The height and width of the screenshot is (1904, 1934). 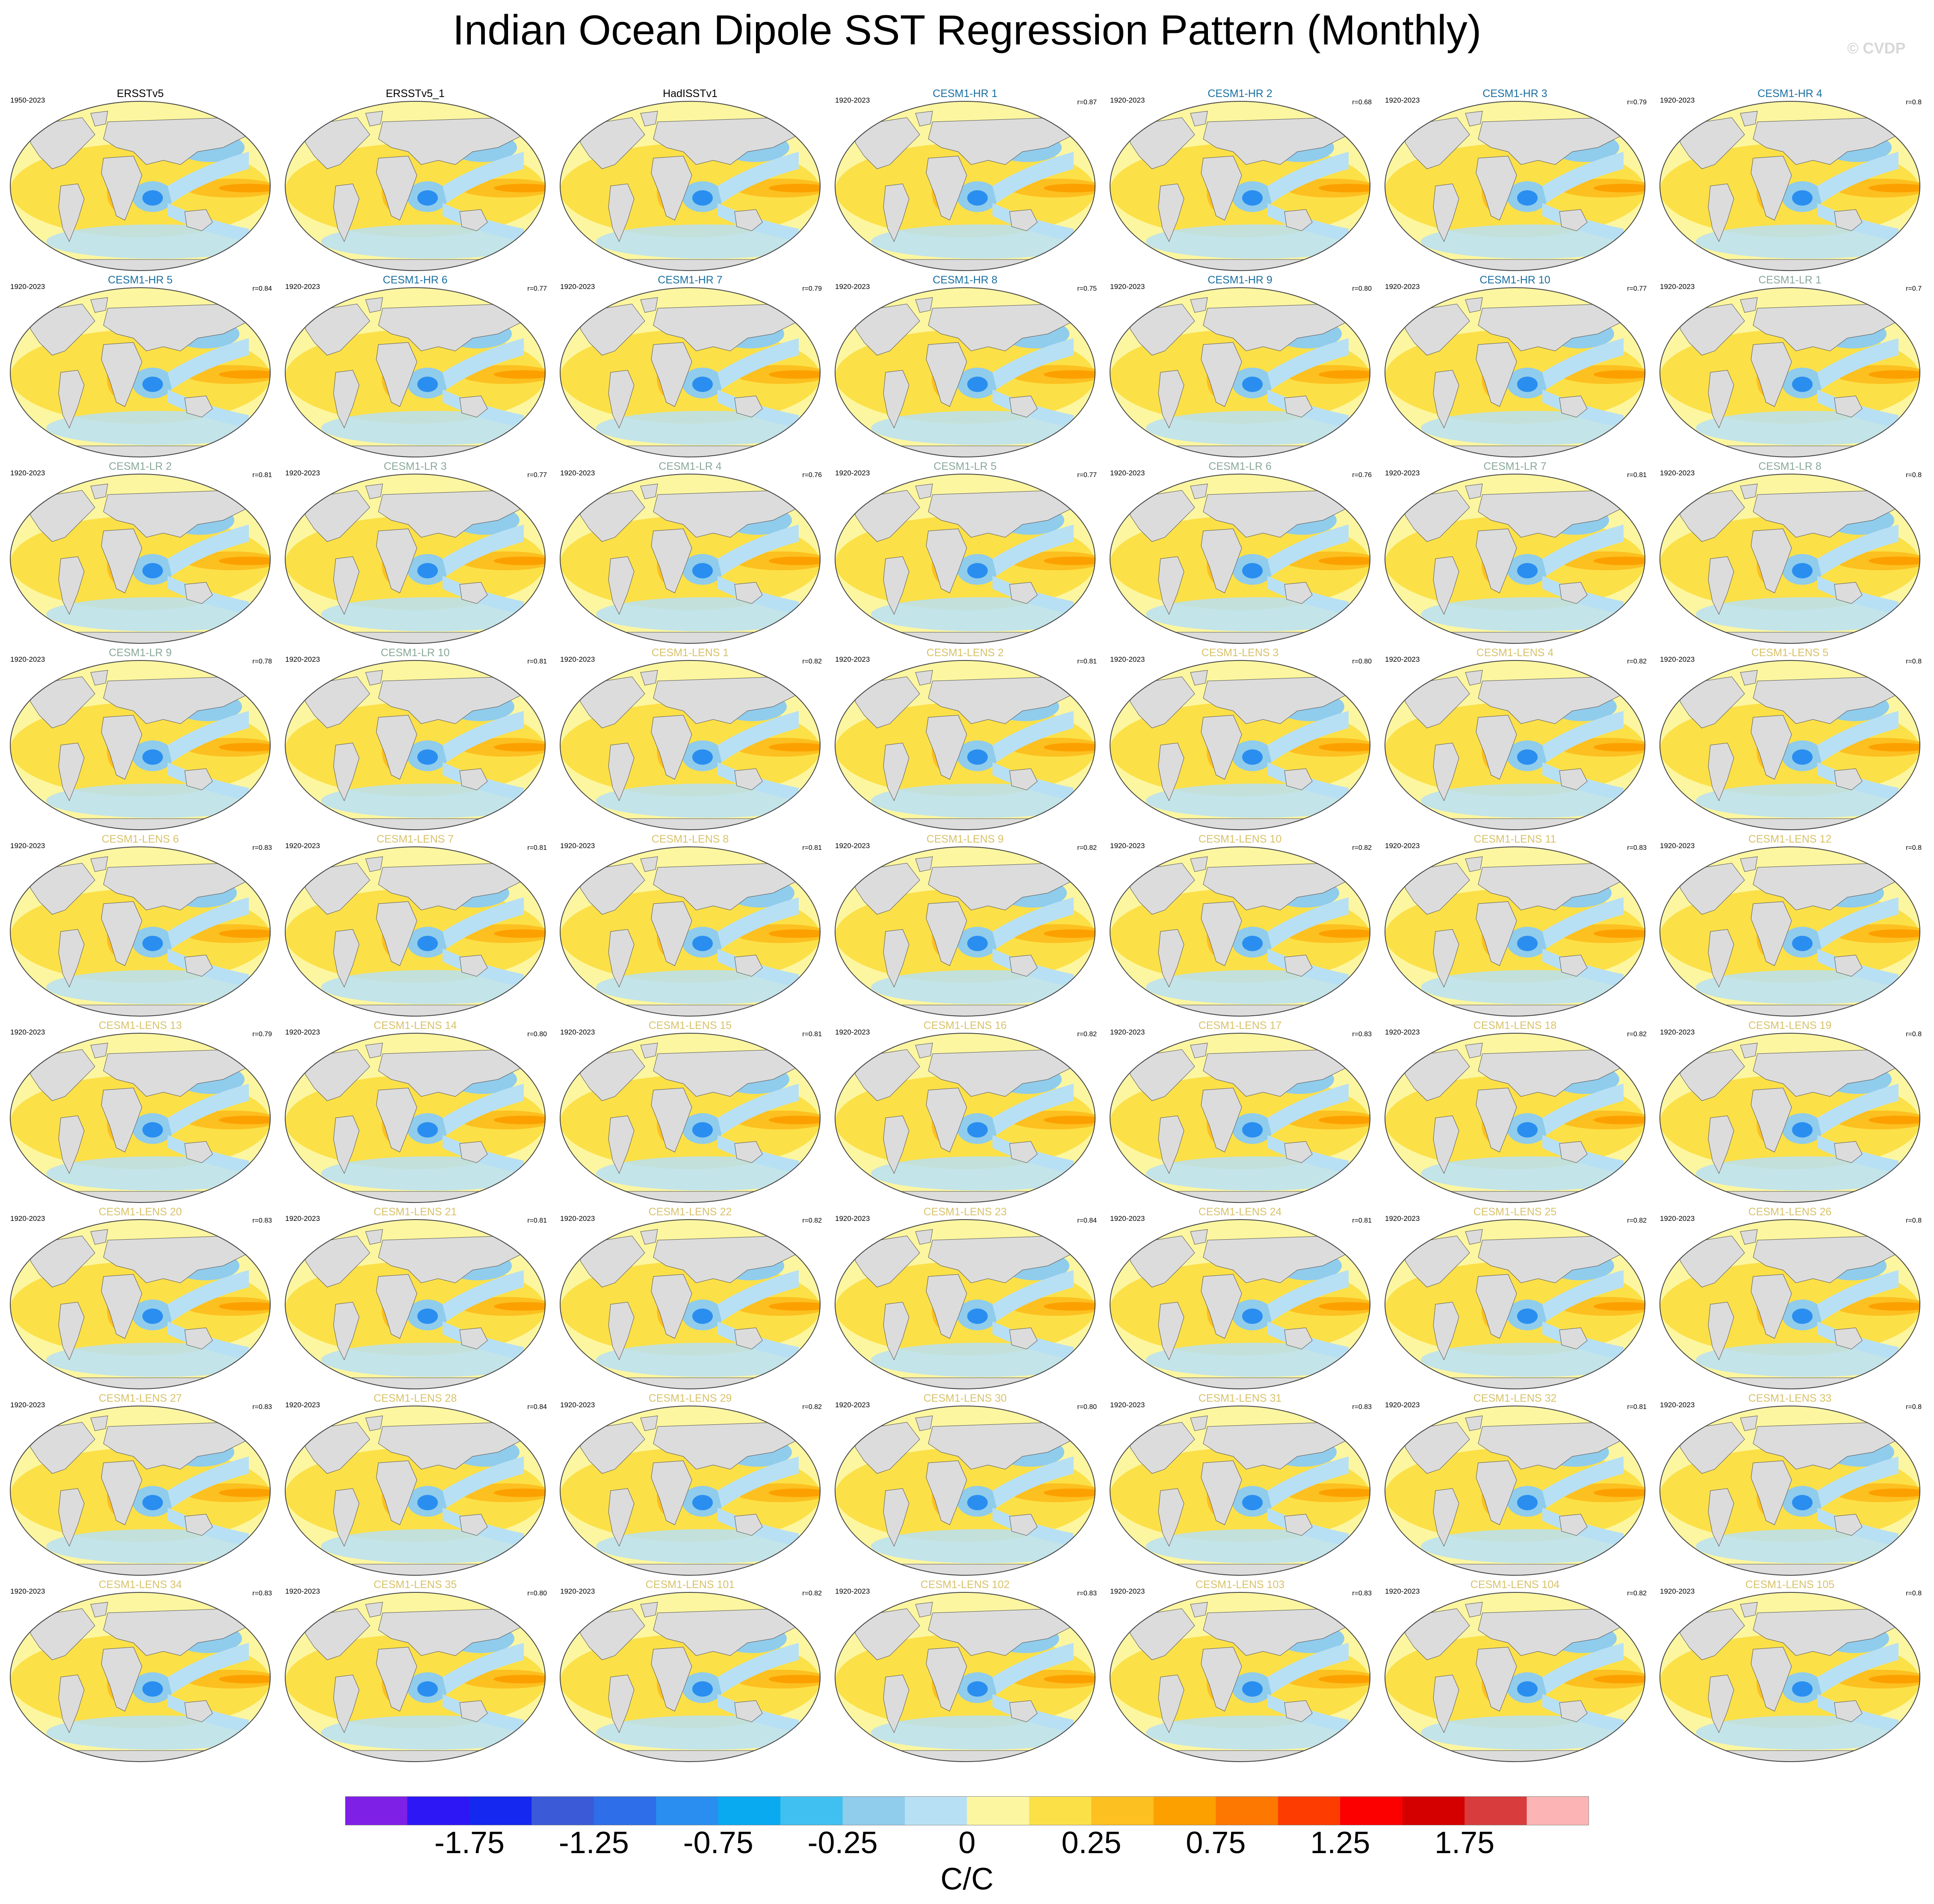 What do you see at coordinates (469, 1843) in the screenshot?
I see `colorbar-tick-label: -1.75` at bounding box center [469, 1843].